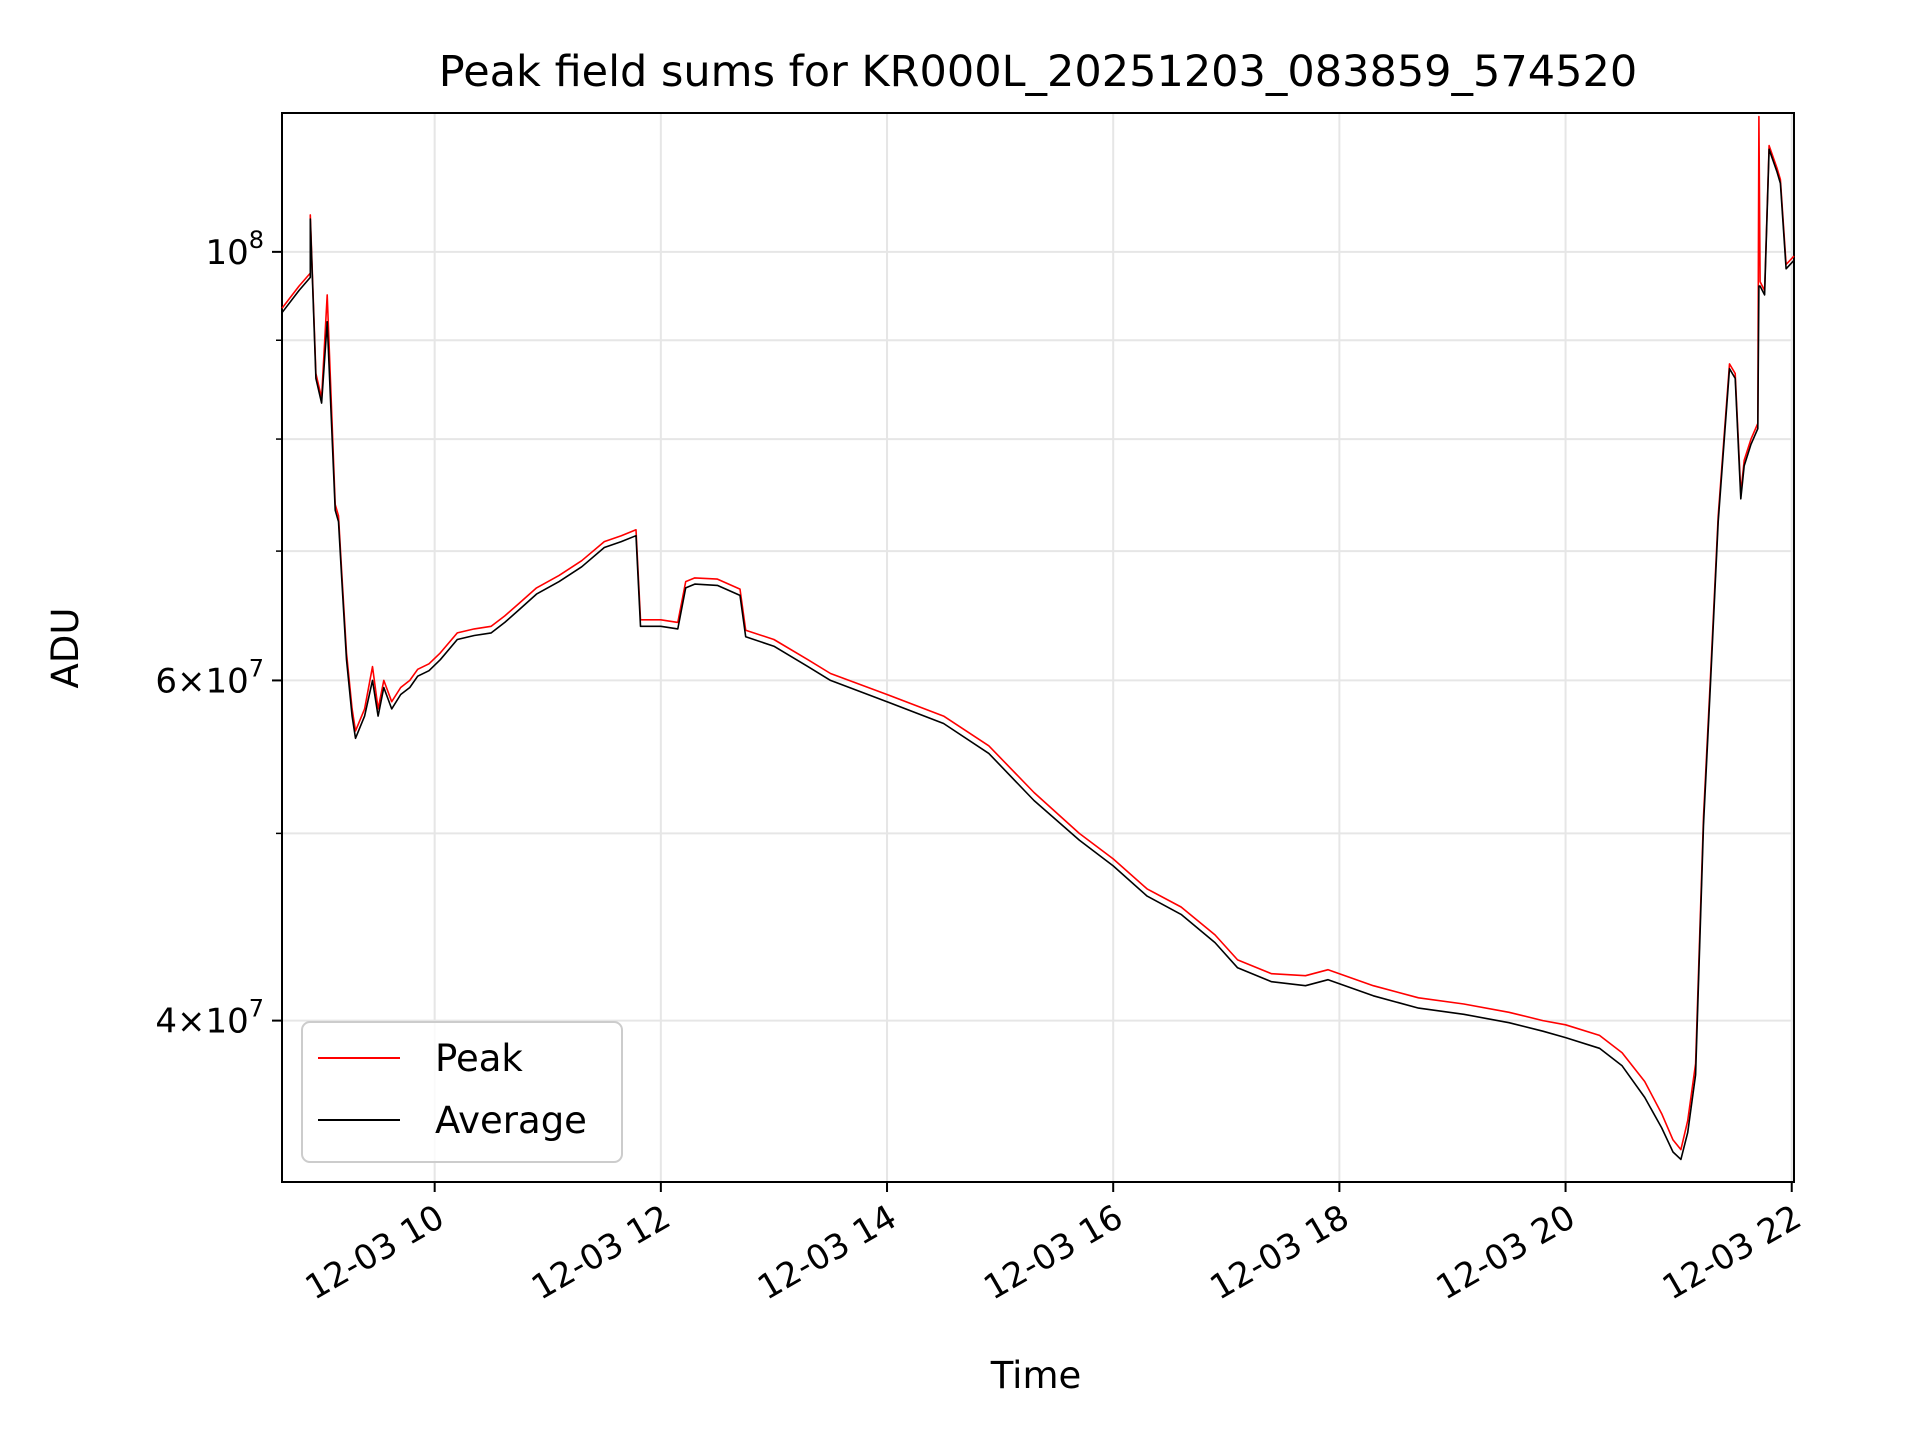  I want to click on x-axis-label: Time, so click(1036, 1375).